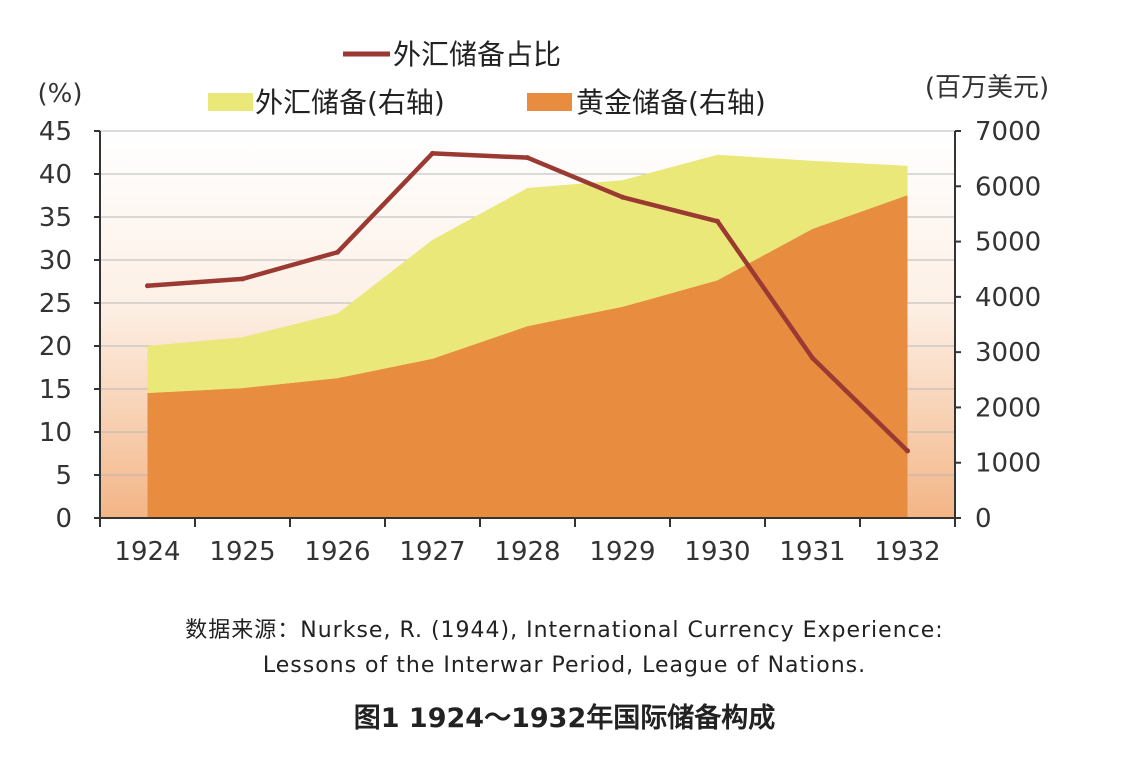 Image resolution: width=1129 pixels, height=766 pixels. Describe the element at coordinates (1008, 408) in the screenshot. I see `right-tick-label: 2000` at that location.